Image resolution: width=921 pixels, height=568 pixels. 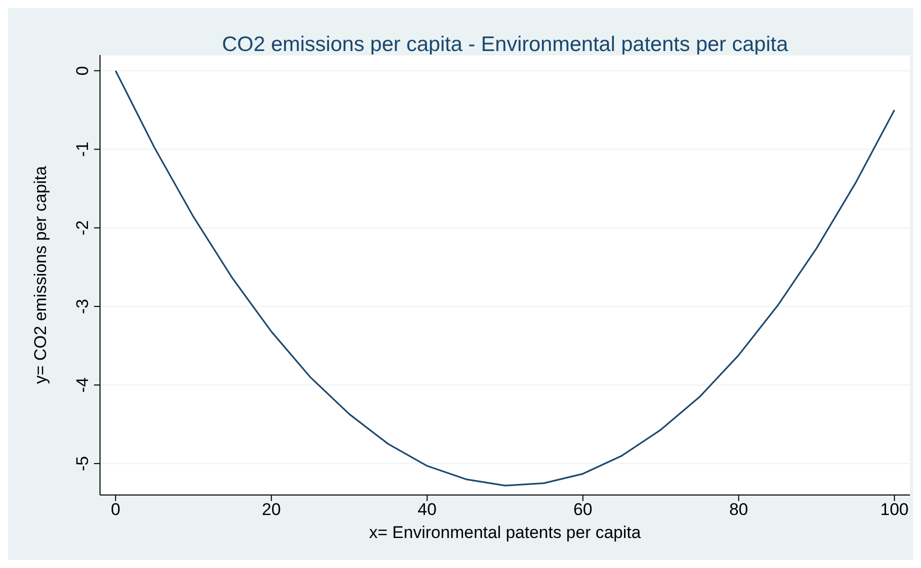 What do you see at coordinates (40, 275) in the screenshot?
I see `y-axis-title: y= CO2 emissions per capita` at bounding box center [40, 275].